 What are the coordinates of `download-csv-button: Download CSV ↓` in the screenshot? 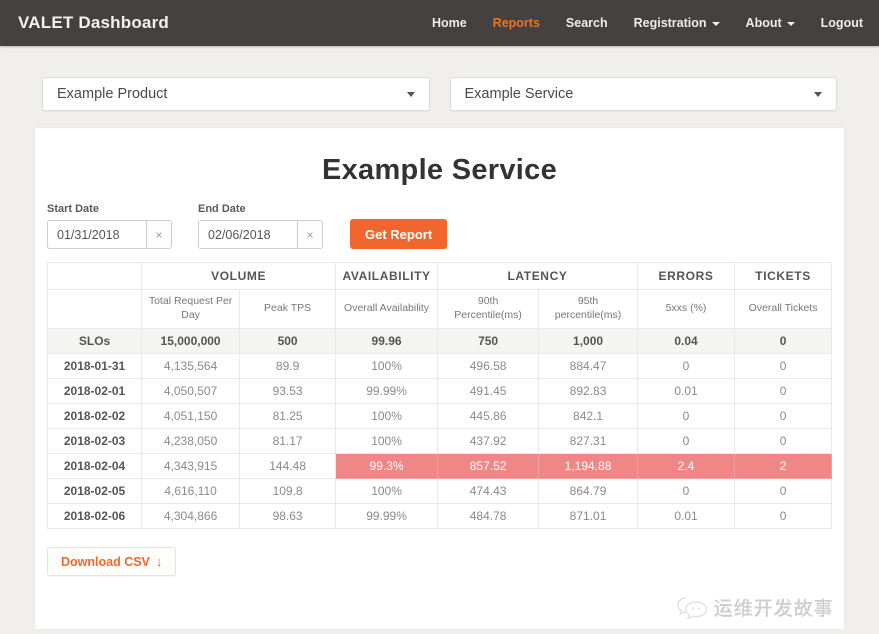 It's located at (112, 561).